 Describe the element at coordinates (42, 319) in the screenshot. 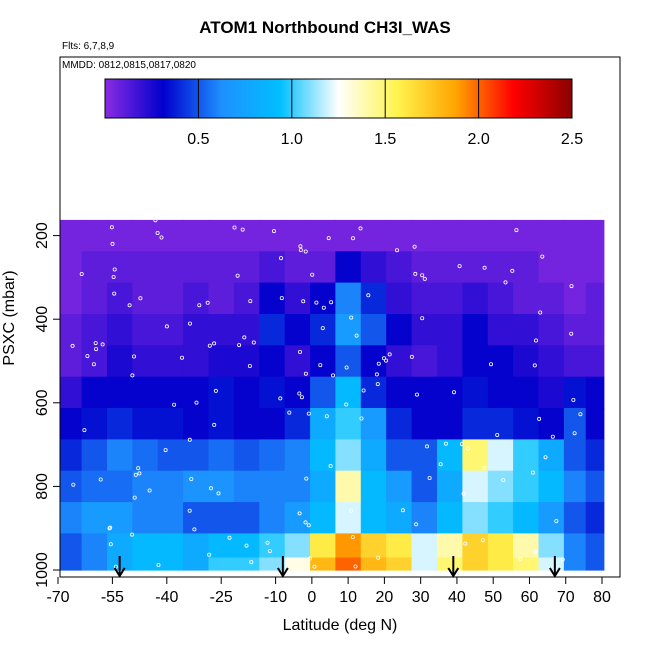

I see `y-tick-label: 400` at that location.